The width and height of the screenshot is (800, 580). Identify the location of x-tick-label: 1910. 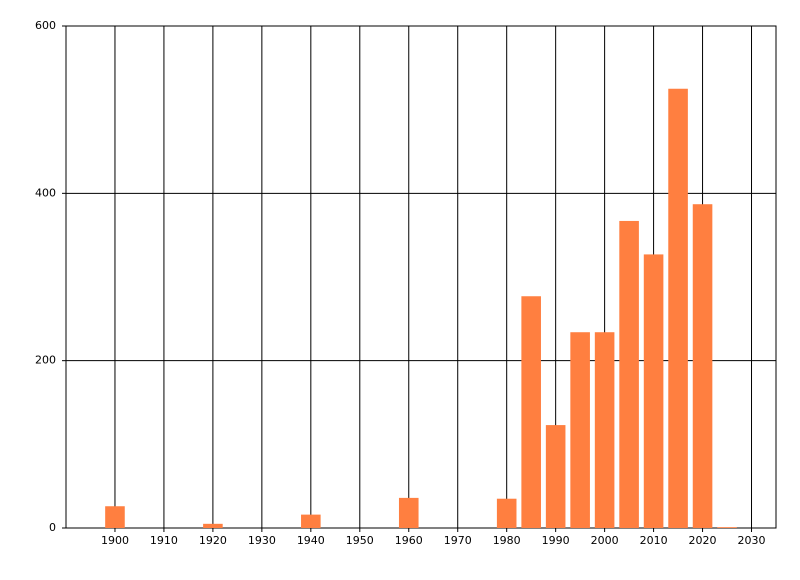
(164, 540).